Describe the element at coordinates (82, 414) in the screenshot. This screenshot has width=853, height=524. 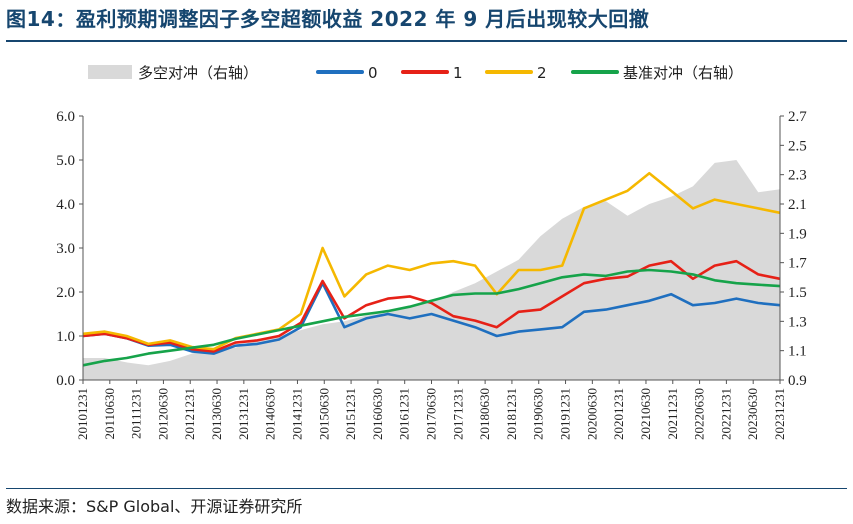
I see `x-tick-label: 20101231` at that location.